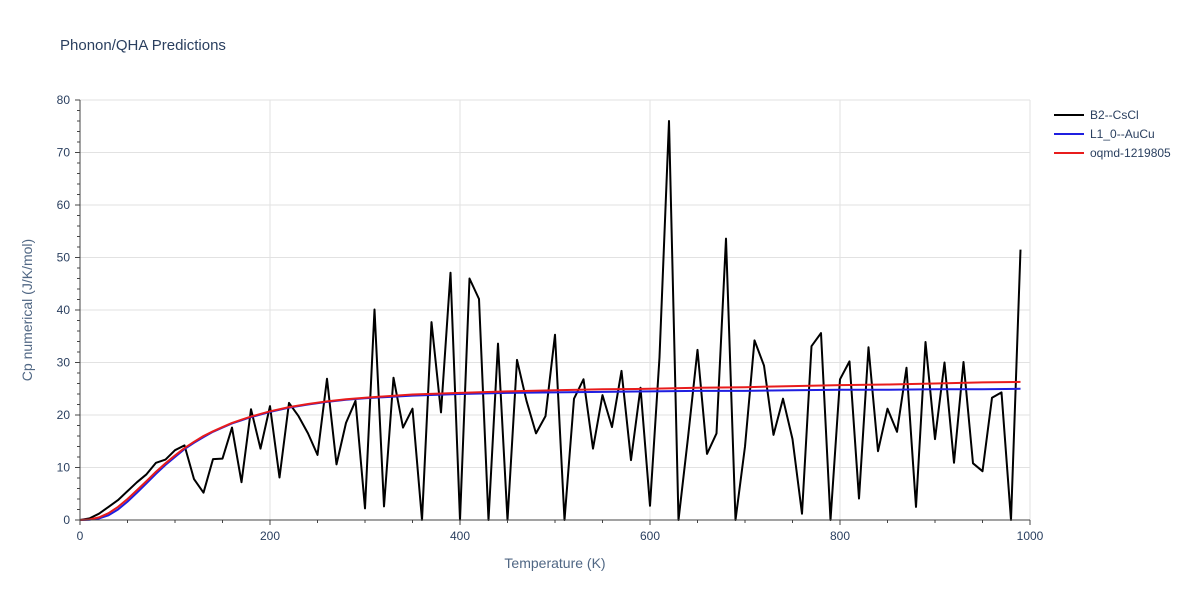  What do you see at coordinates (64, 363) in the screenshot?
I see `y-tick-label: 30` at bounding box center [64, 363].